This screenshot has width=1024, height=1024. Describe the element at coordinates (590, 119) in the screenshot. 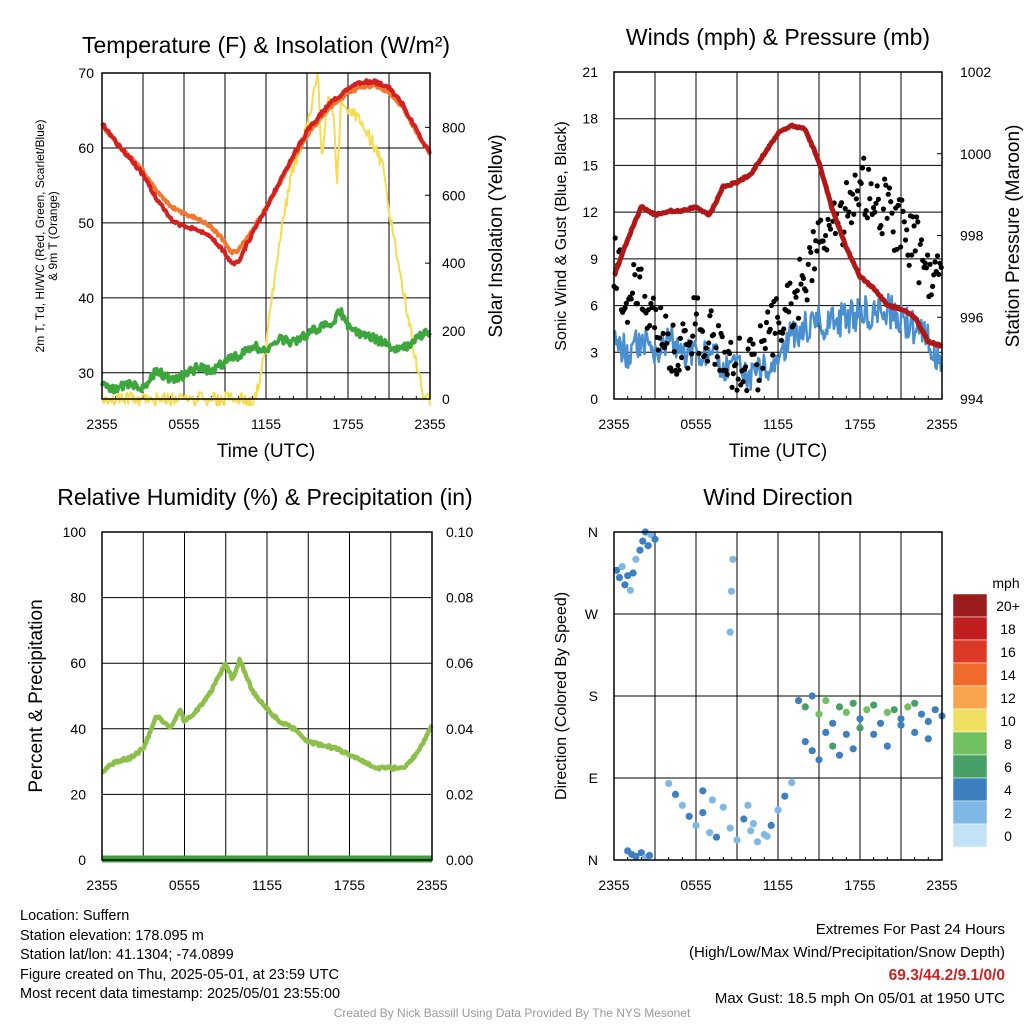

I see `y-tick-label: 18` at that location.